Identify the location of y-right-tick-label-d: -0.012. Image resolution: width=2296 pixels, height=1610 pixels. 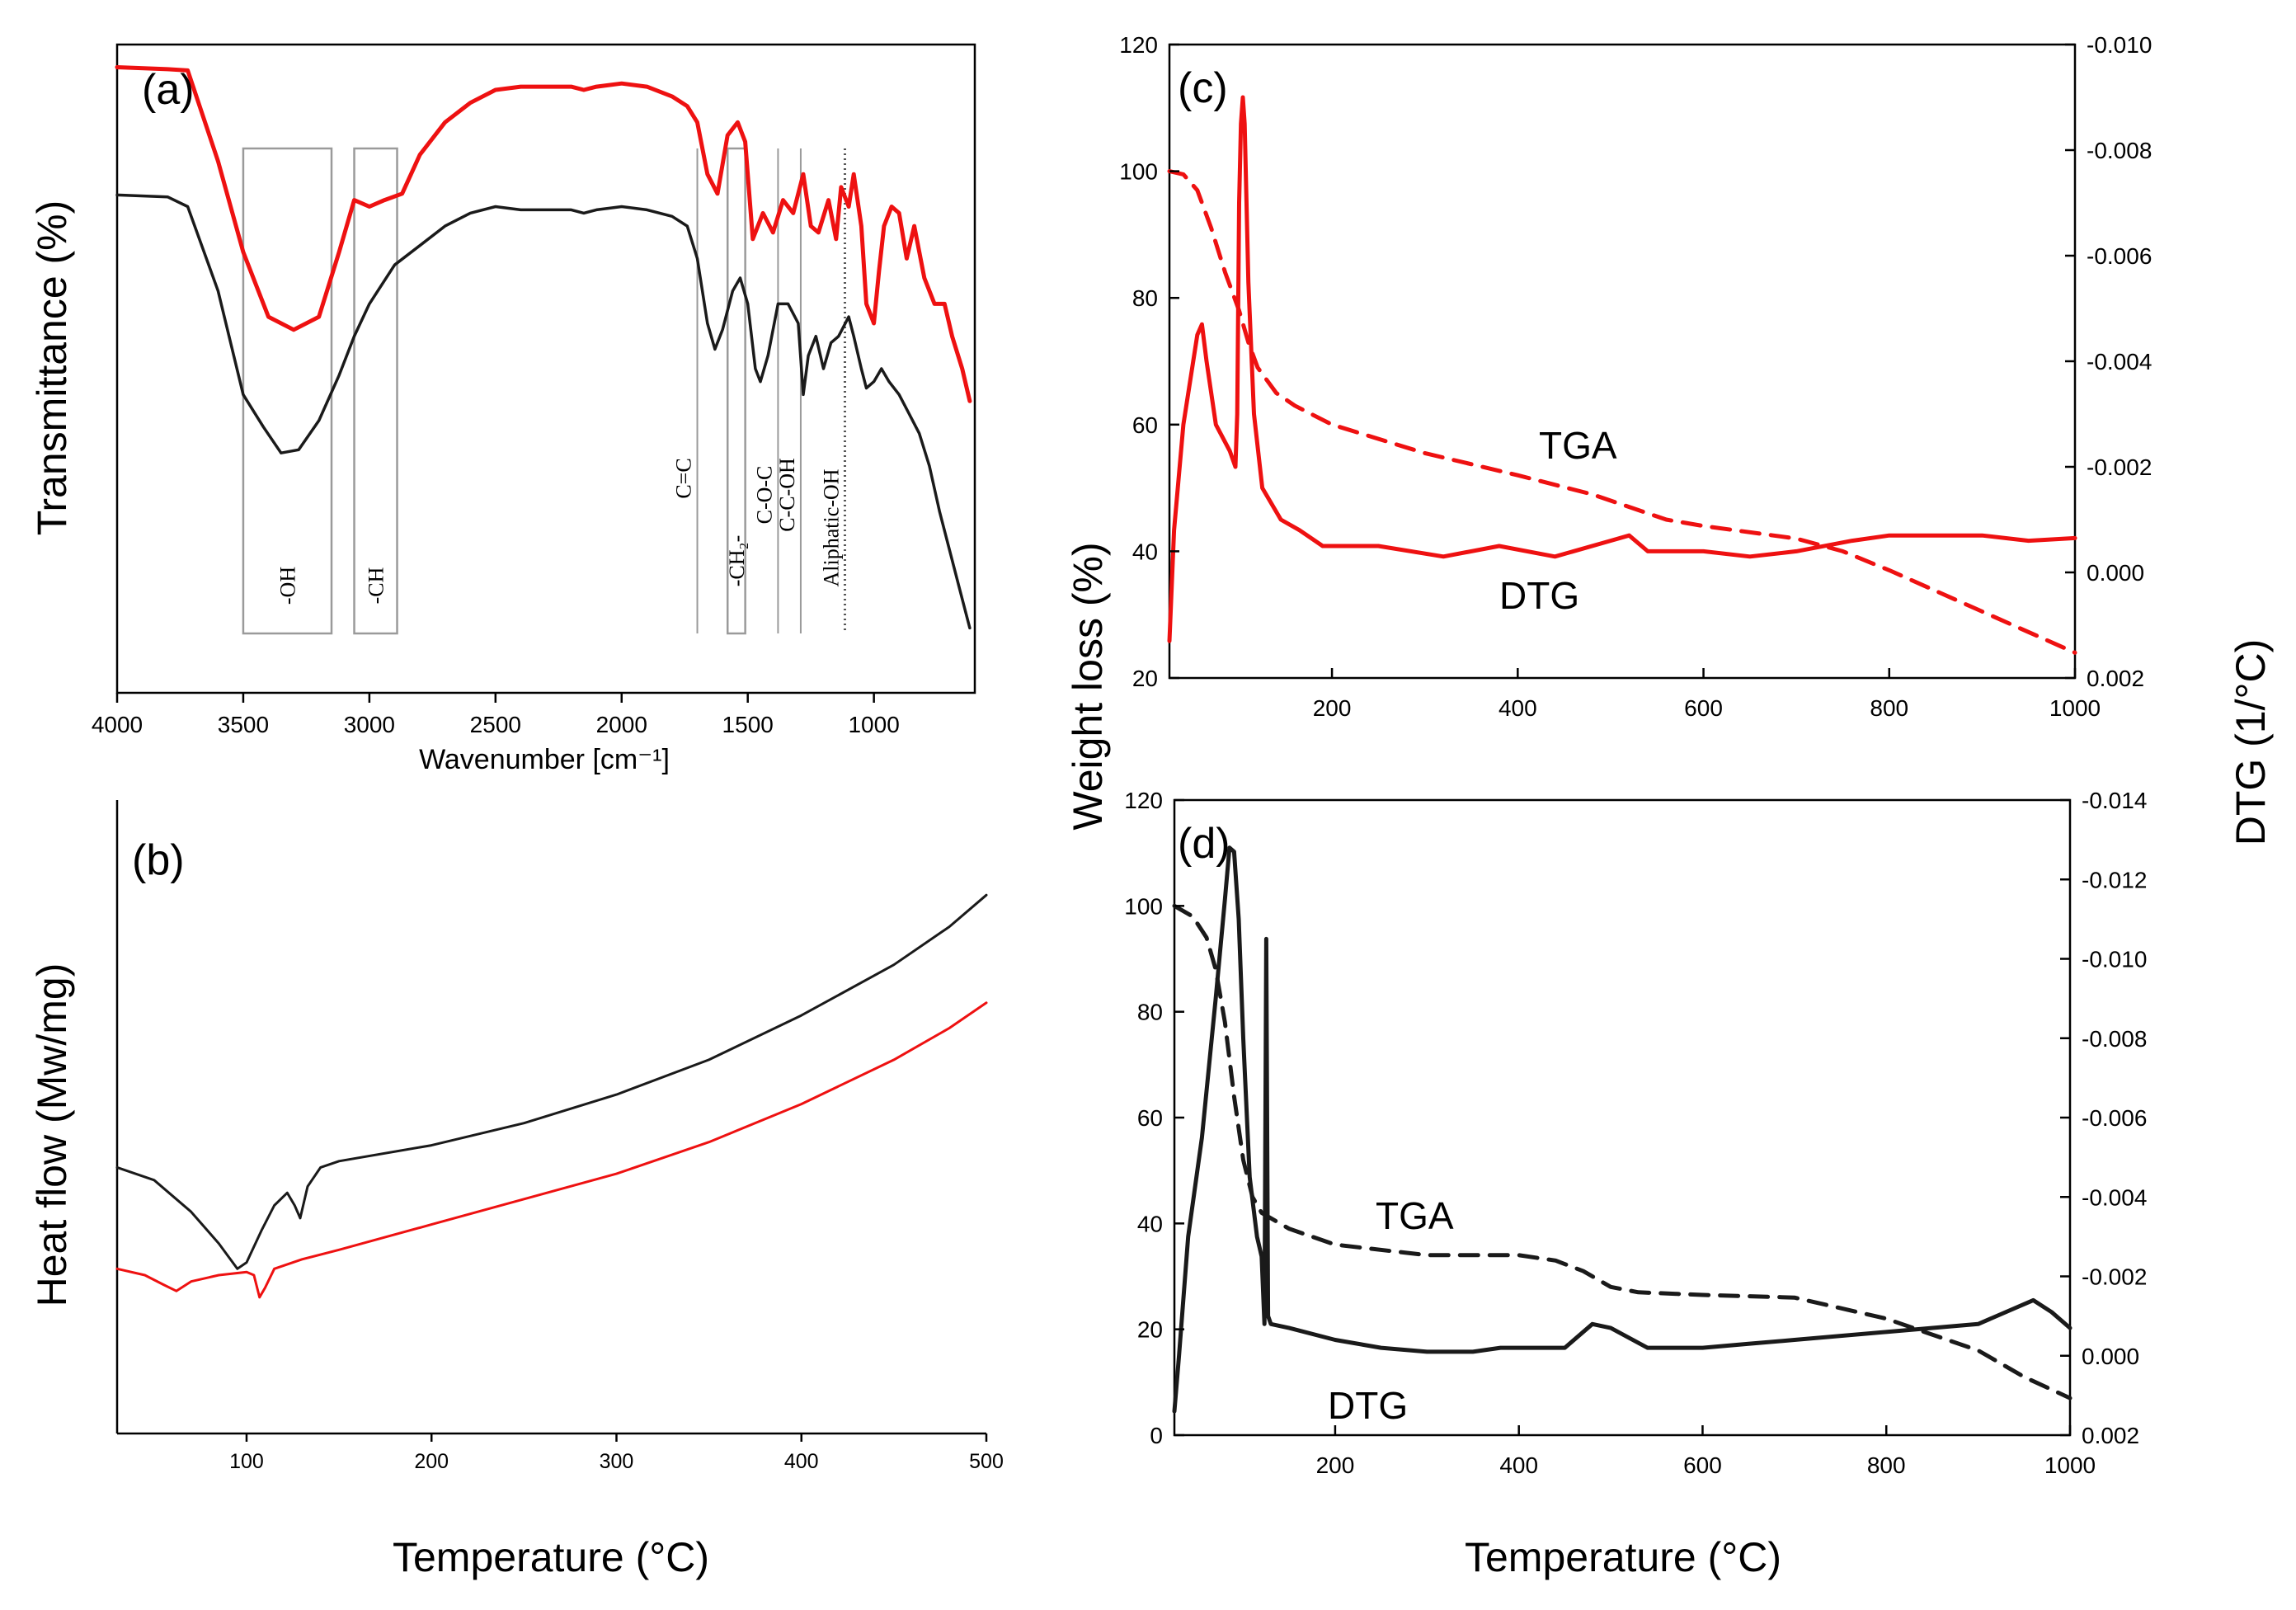
(2114, 879).